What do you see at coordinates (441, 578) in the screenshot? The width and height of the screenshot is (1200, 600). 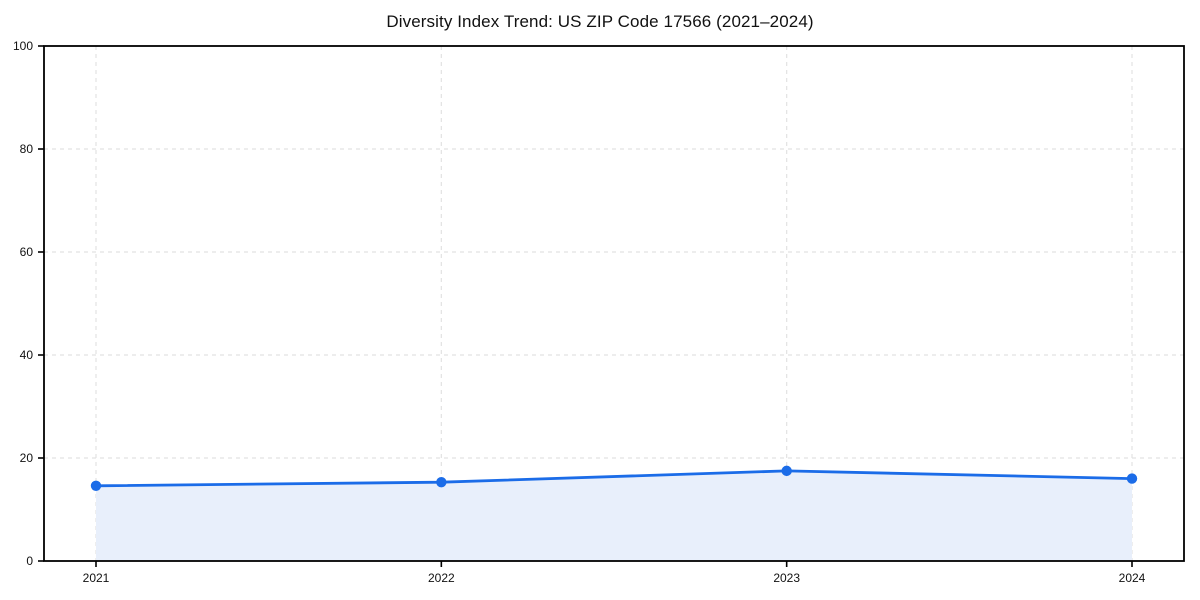 I see `x-tick-label: 2022` at bounding box center [441, 578].